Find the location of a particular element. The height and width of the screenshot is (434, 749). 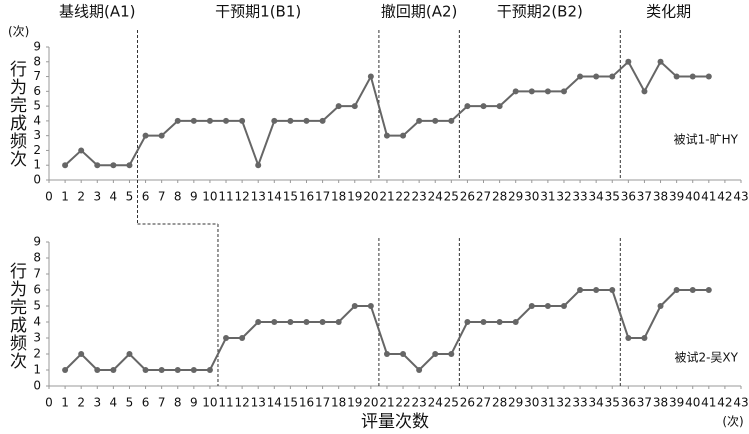

x-tick-label: 39 is located at coordinates (676, 403).